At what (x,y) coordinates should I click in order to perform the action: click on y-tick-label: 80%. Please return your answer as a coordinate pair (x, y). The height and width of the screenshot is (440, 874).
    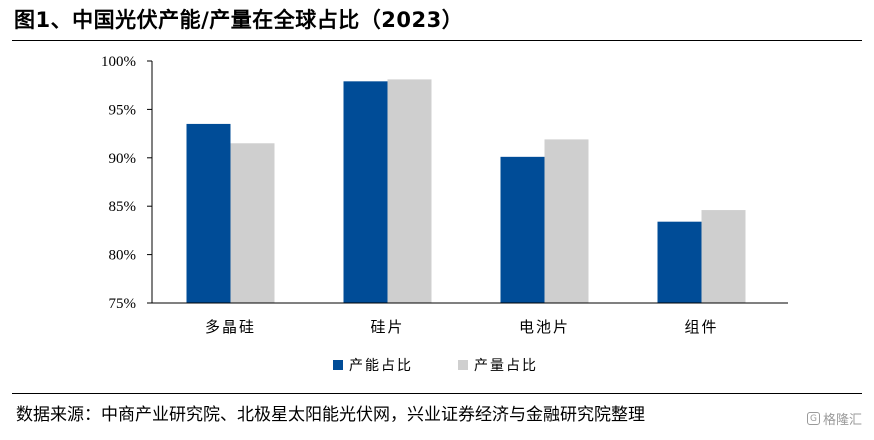
    Looking at the image, I should click on (123, 256).